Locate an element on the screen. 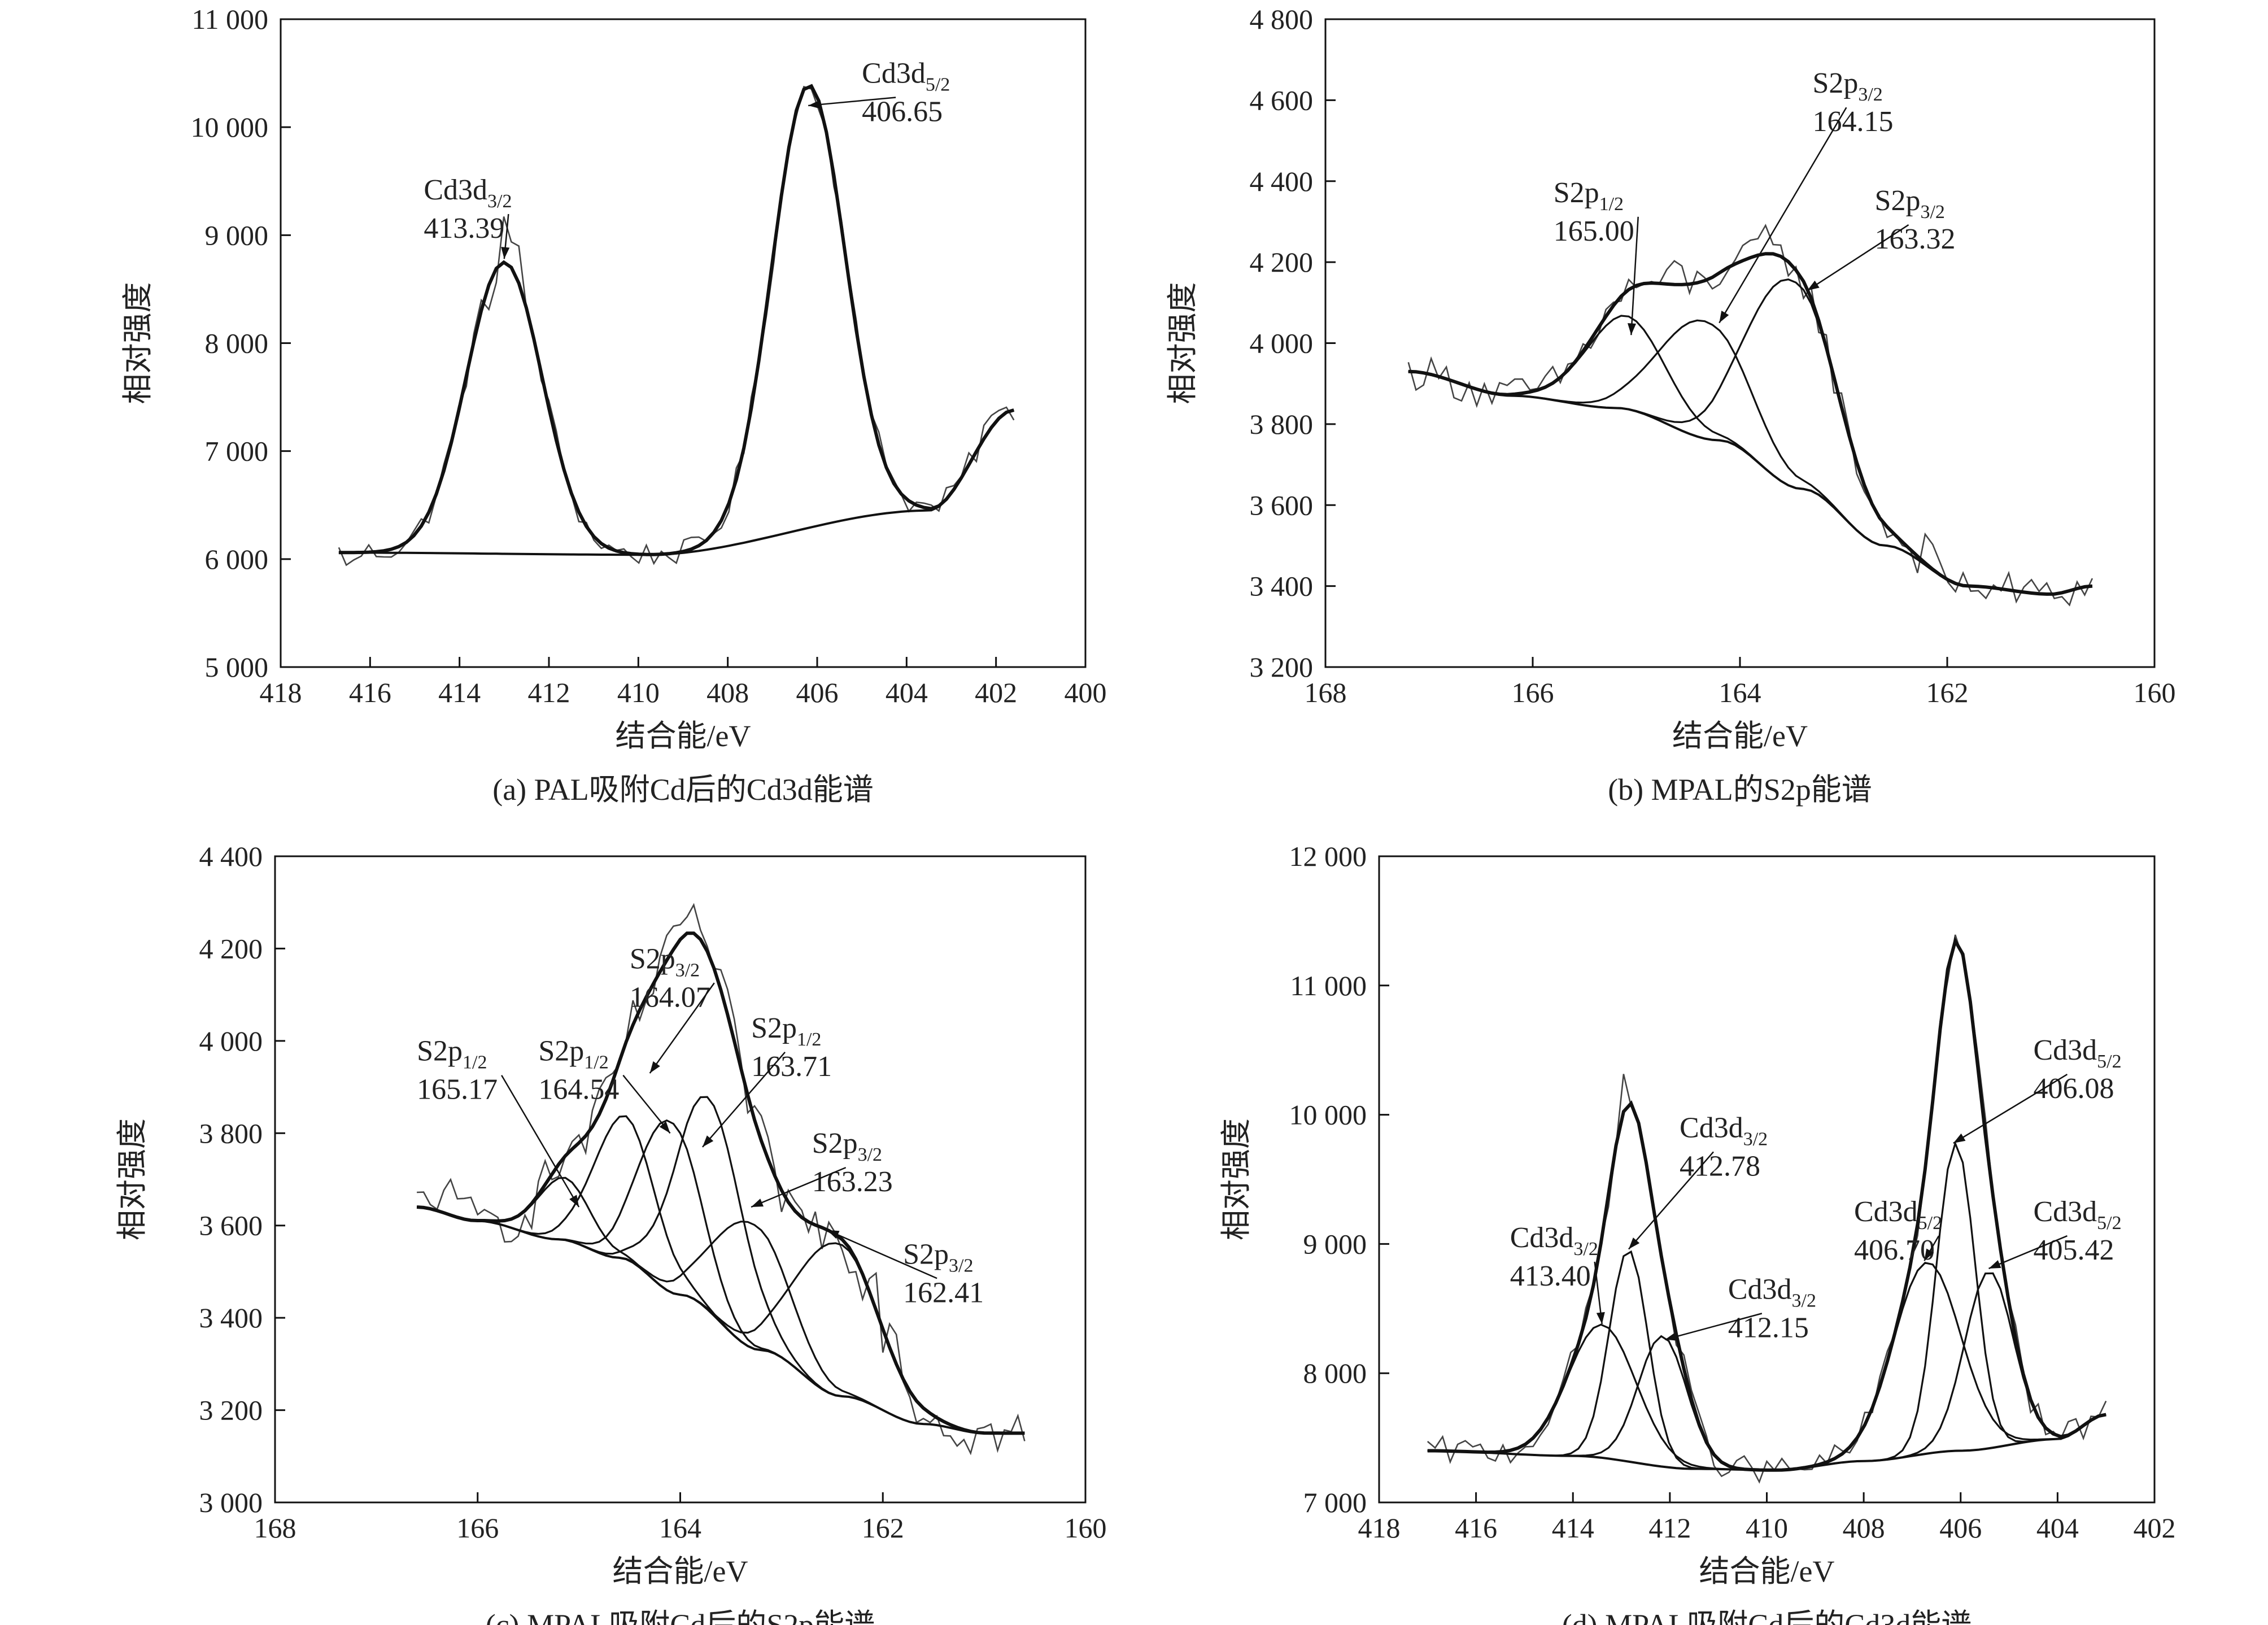 This screenshot has height=1625, width=2268. annotation-value: 165.17 is located at coordinates (457, 1090).